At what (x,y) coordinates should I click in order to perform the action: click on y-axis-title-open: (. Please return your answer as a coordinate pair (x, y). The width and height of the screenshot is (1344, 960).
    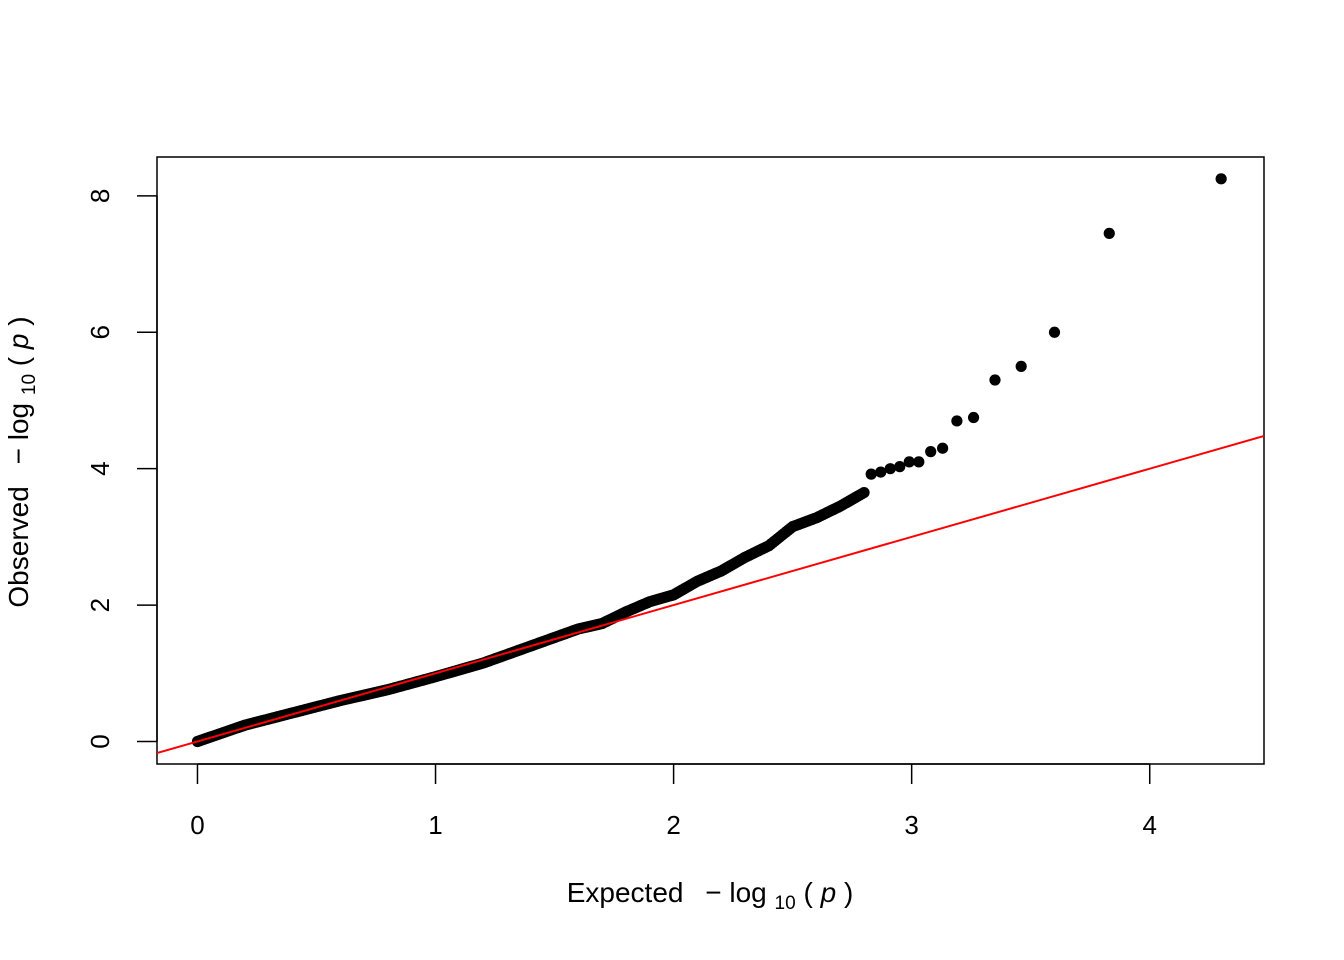
    Looking at the image, I should click on (18, 361).